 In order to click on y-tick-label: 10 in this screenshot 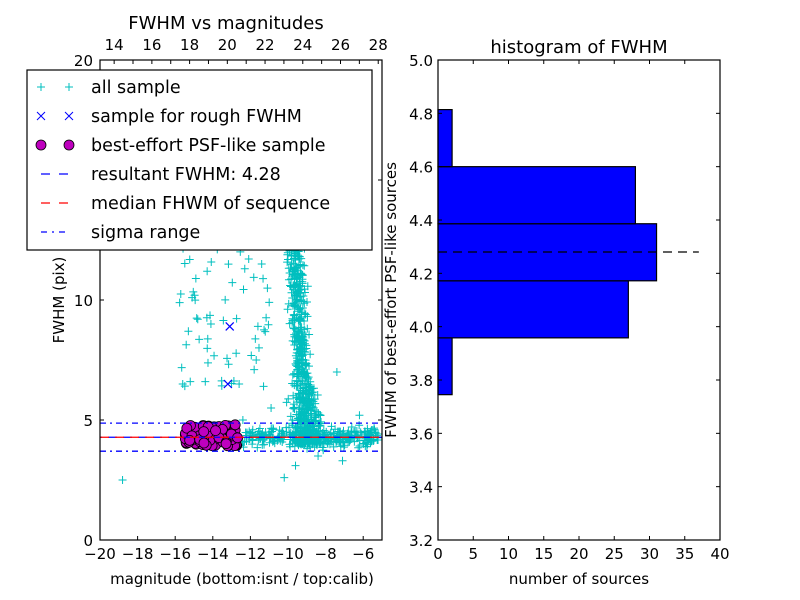, I will do `click(83, 301)`.